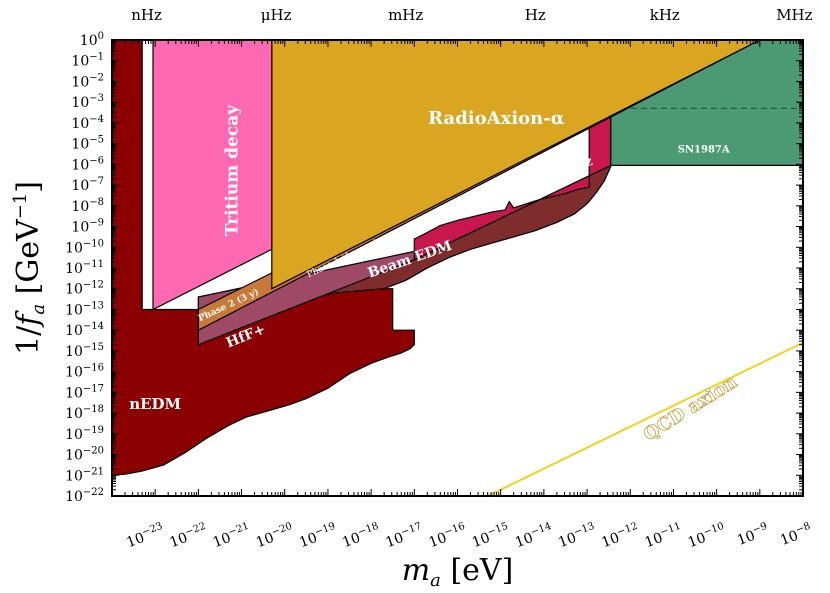 The height and width of the screenshot is (593, 830). Describe the element at coordinates (704, 149) in the screenshot. I see `label-sn1987a: SN1987A` at that location.